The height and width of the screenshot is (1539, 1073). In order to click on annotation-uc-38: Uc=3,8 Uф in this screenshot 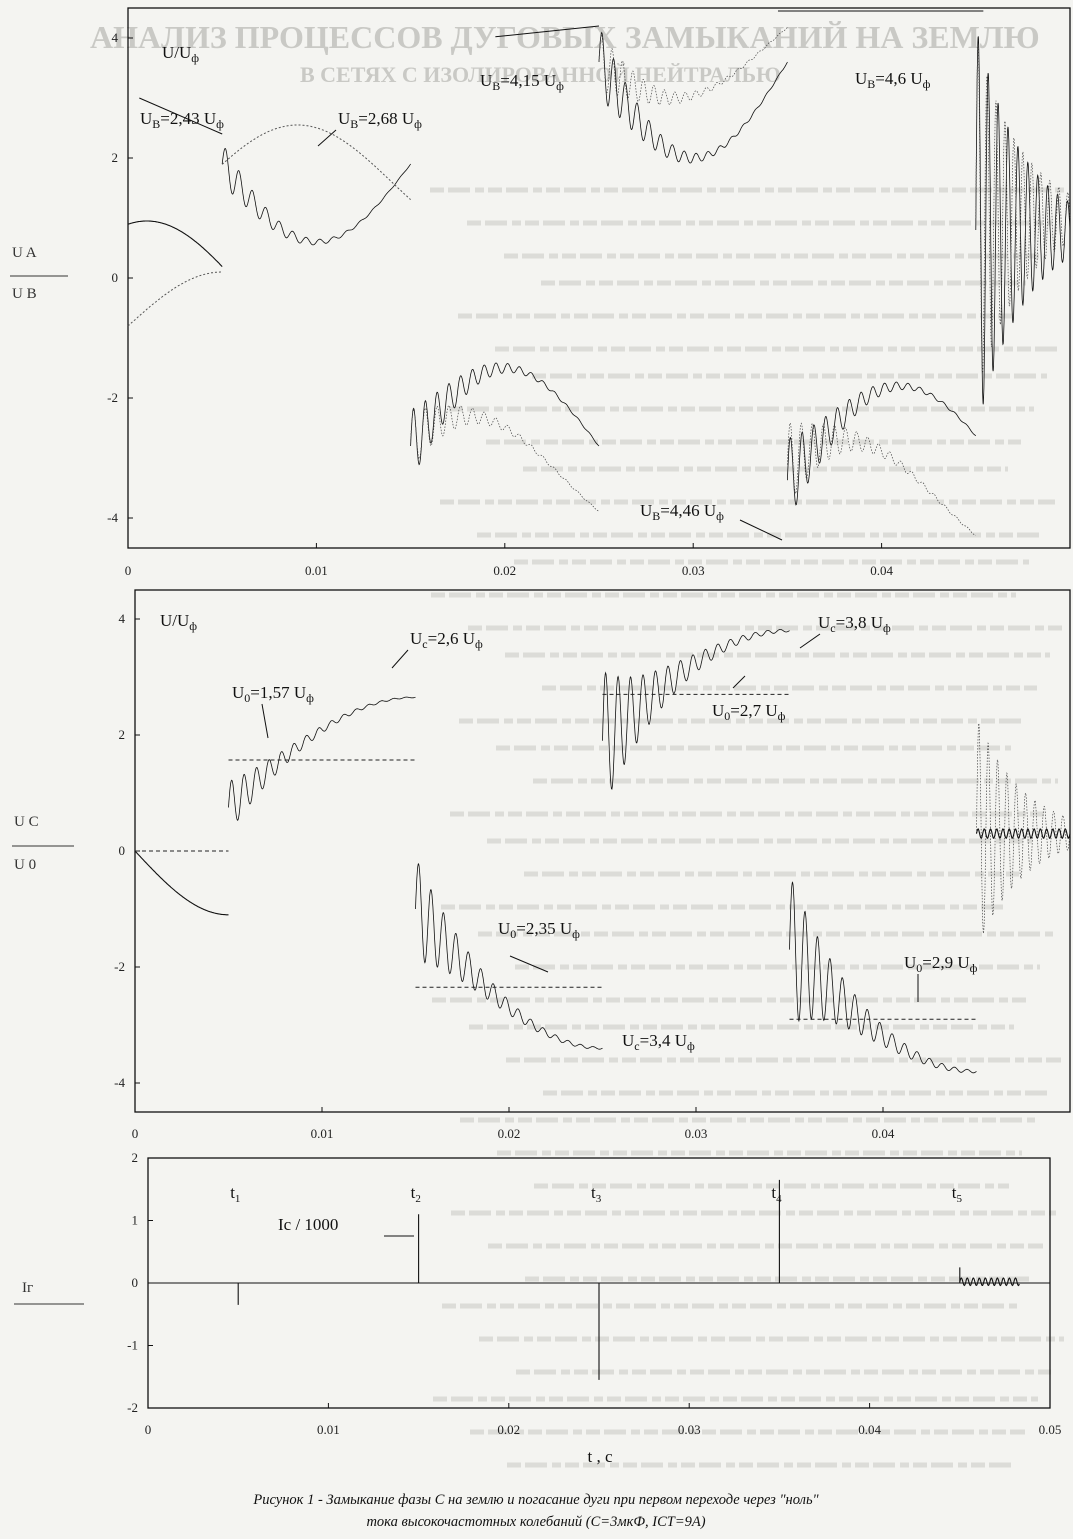, I will do `click(854, 624)`.